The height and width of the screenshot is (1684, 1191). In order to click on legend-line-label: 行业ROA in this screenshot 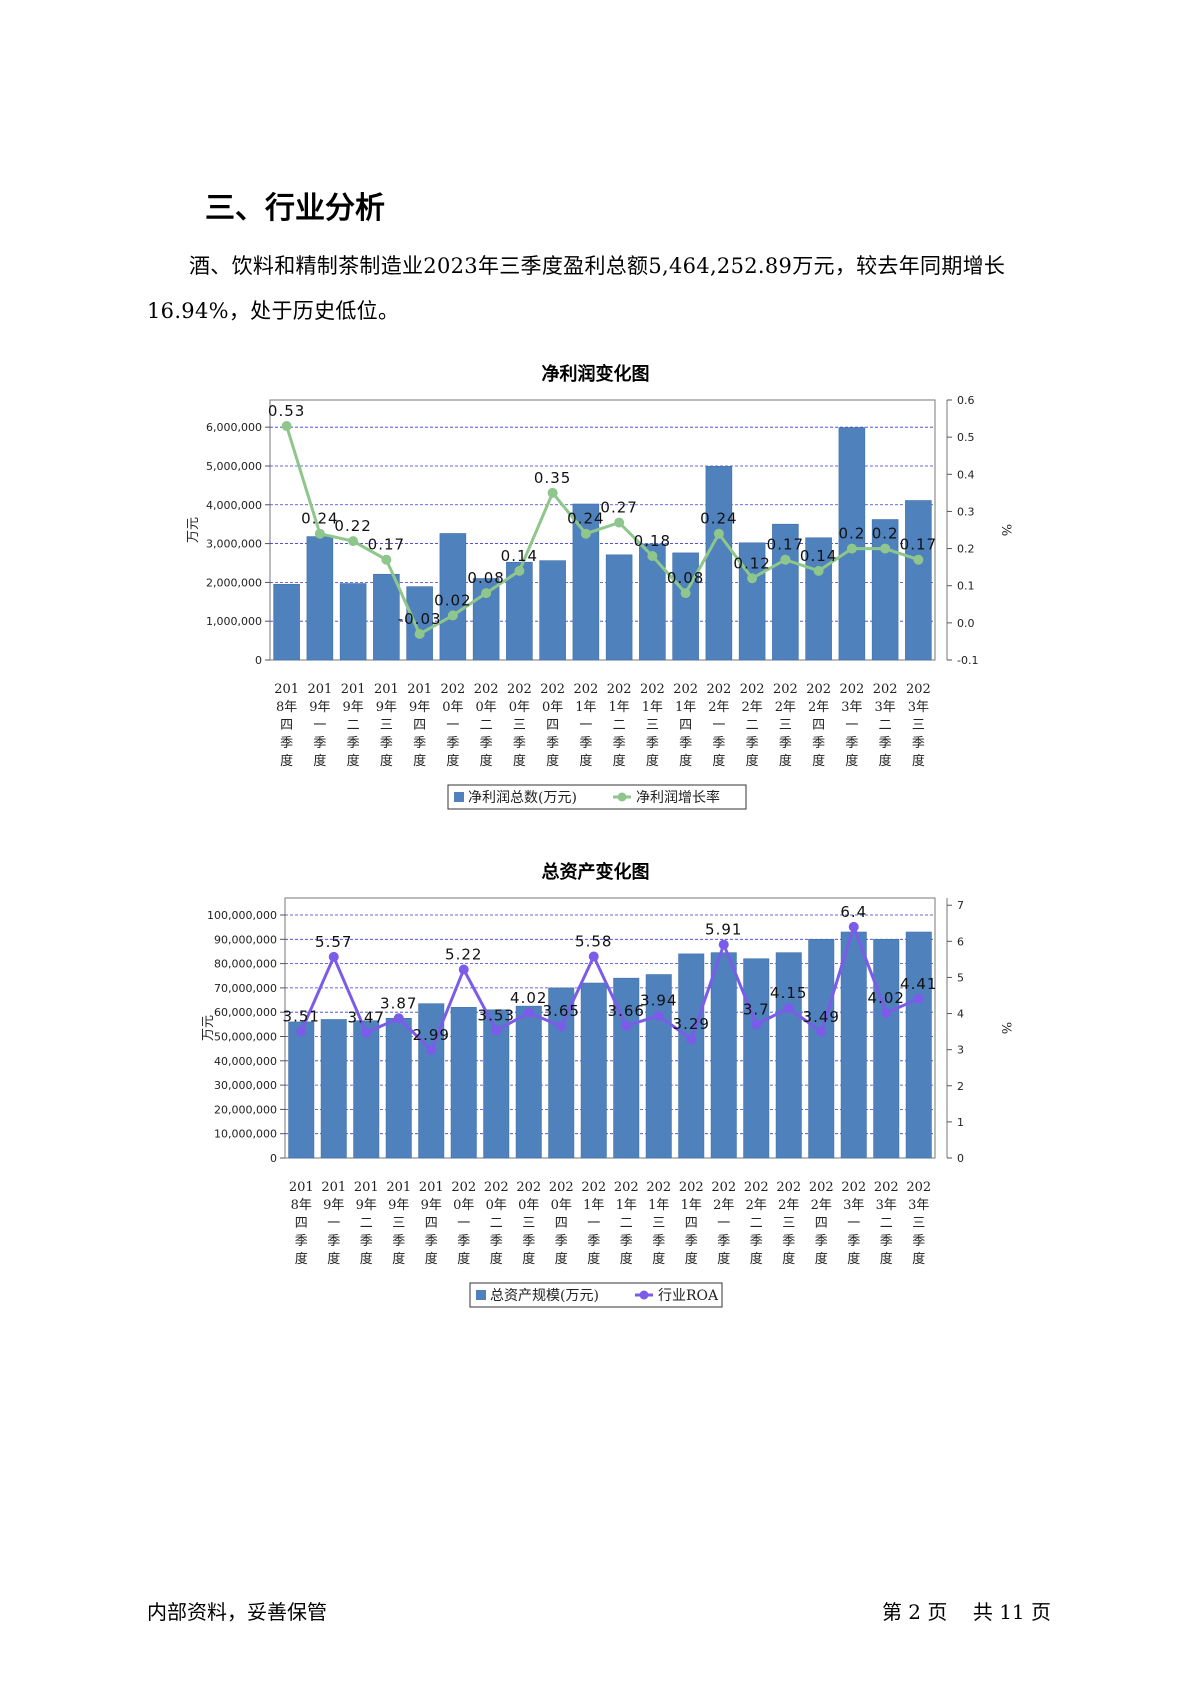, I will do `click(688, 1296)`.